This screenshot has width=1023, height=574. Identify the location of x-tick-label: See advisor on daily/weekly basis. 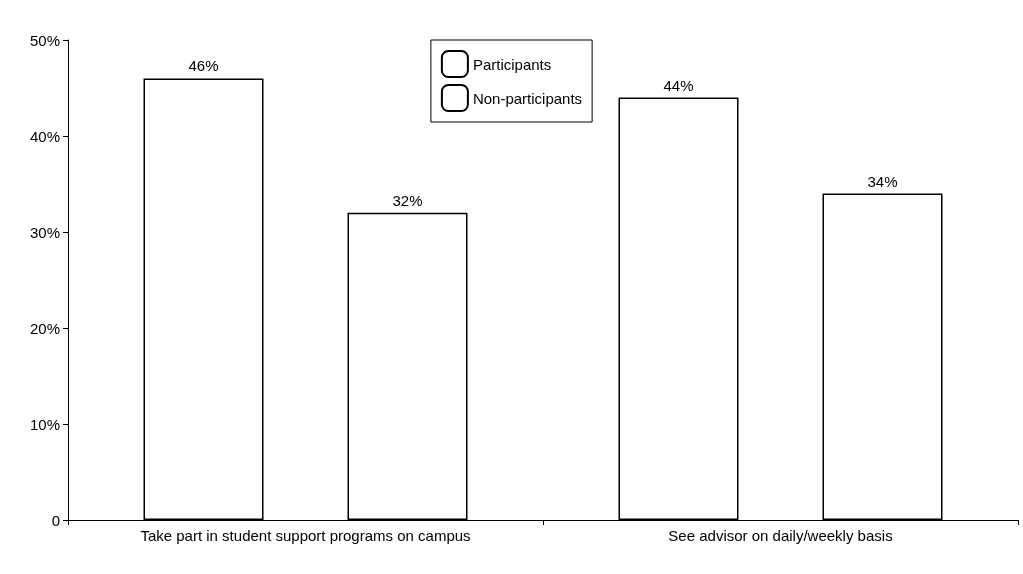
(780, 535).